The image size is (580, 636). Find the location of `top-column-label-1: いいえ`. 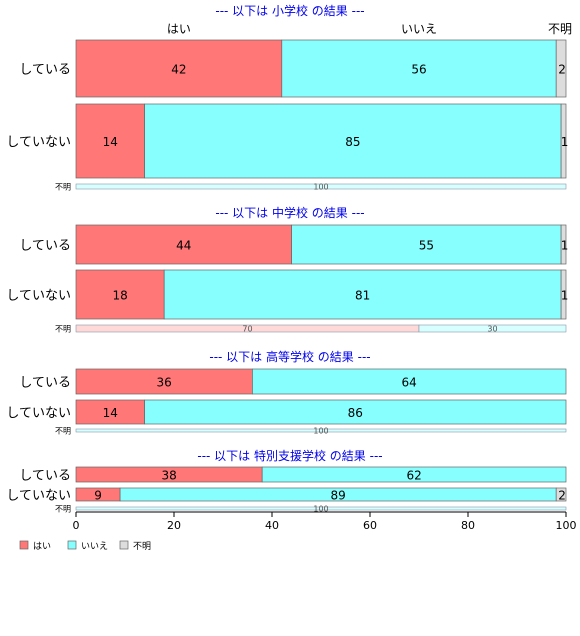

top-column-label-1: いいえ is located at coordinates (419, 29).